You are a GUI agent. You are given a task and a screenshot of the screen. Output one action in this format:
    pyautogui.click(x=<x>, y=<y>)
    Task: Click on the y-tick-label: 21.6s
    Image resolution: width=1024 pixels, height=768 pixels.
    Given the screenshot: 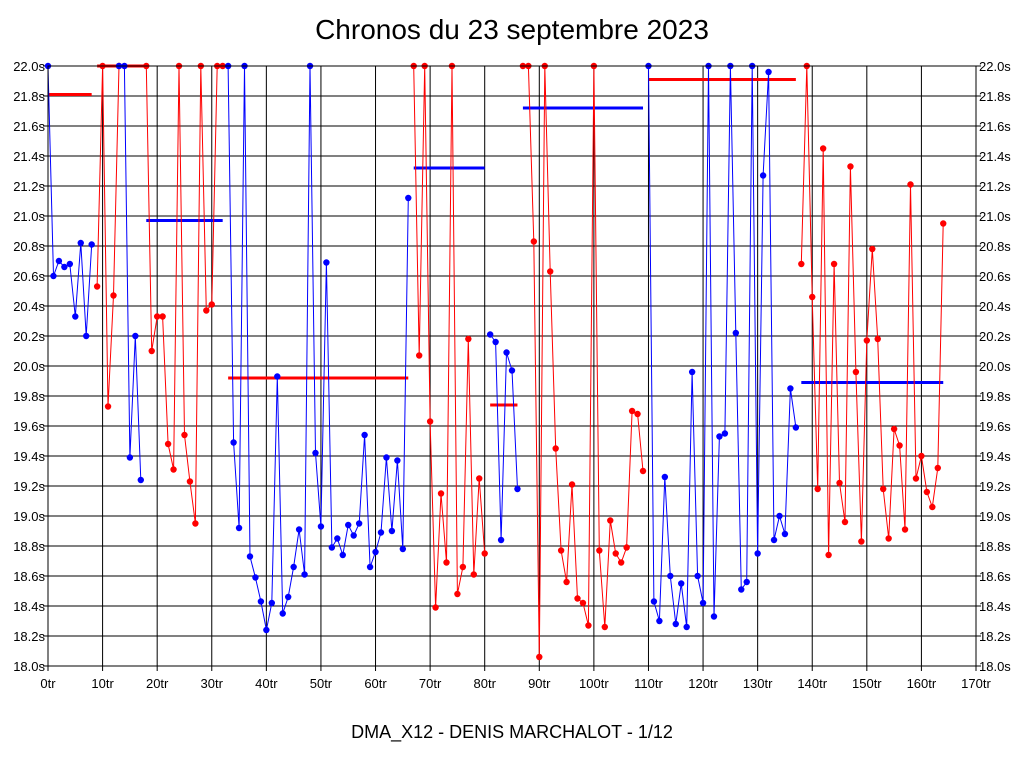 What is the action you would take?
    pyautogui.click(x=29, y=126)
    